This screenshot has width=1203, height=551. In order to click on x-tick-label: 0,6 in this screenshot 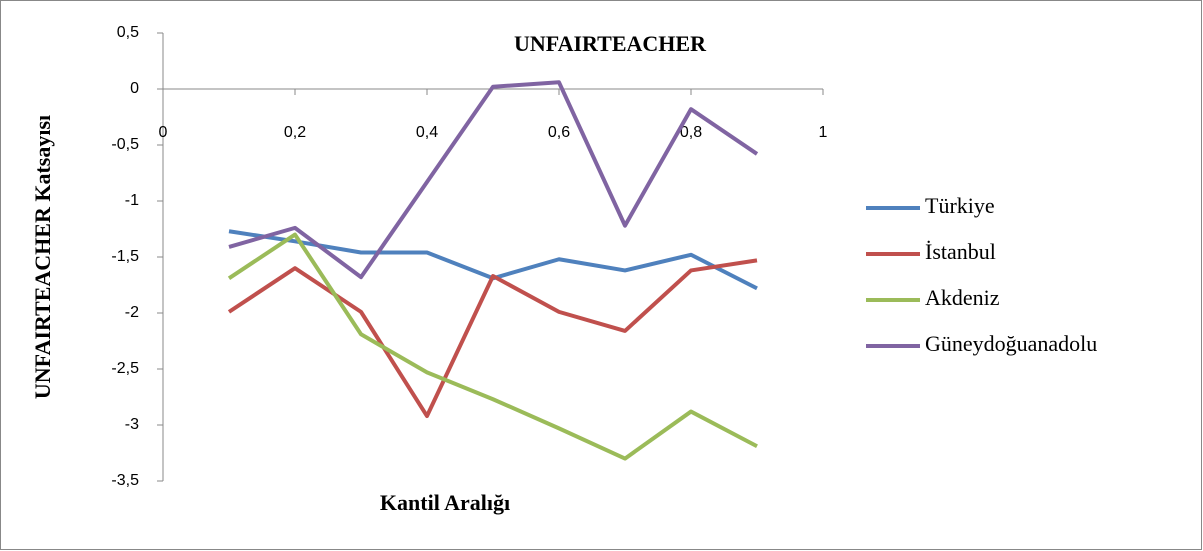, I will do `click(559, 132)`.